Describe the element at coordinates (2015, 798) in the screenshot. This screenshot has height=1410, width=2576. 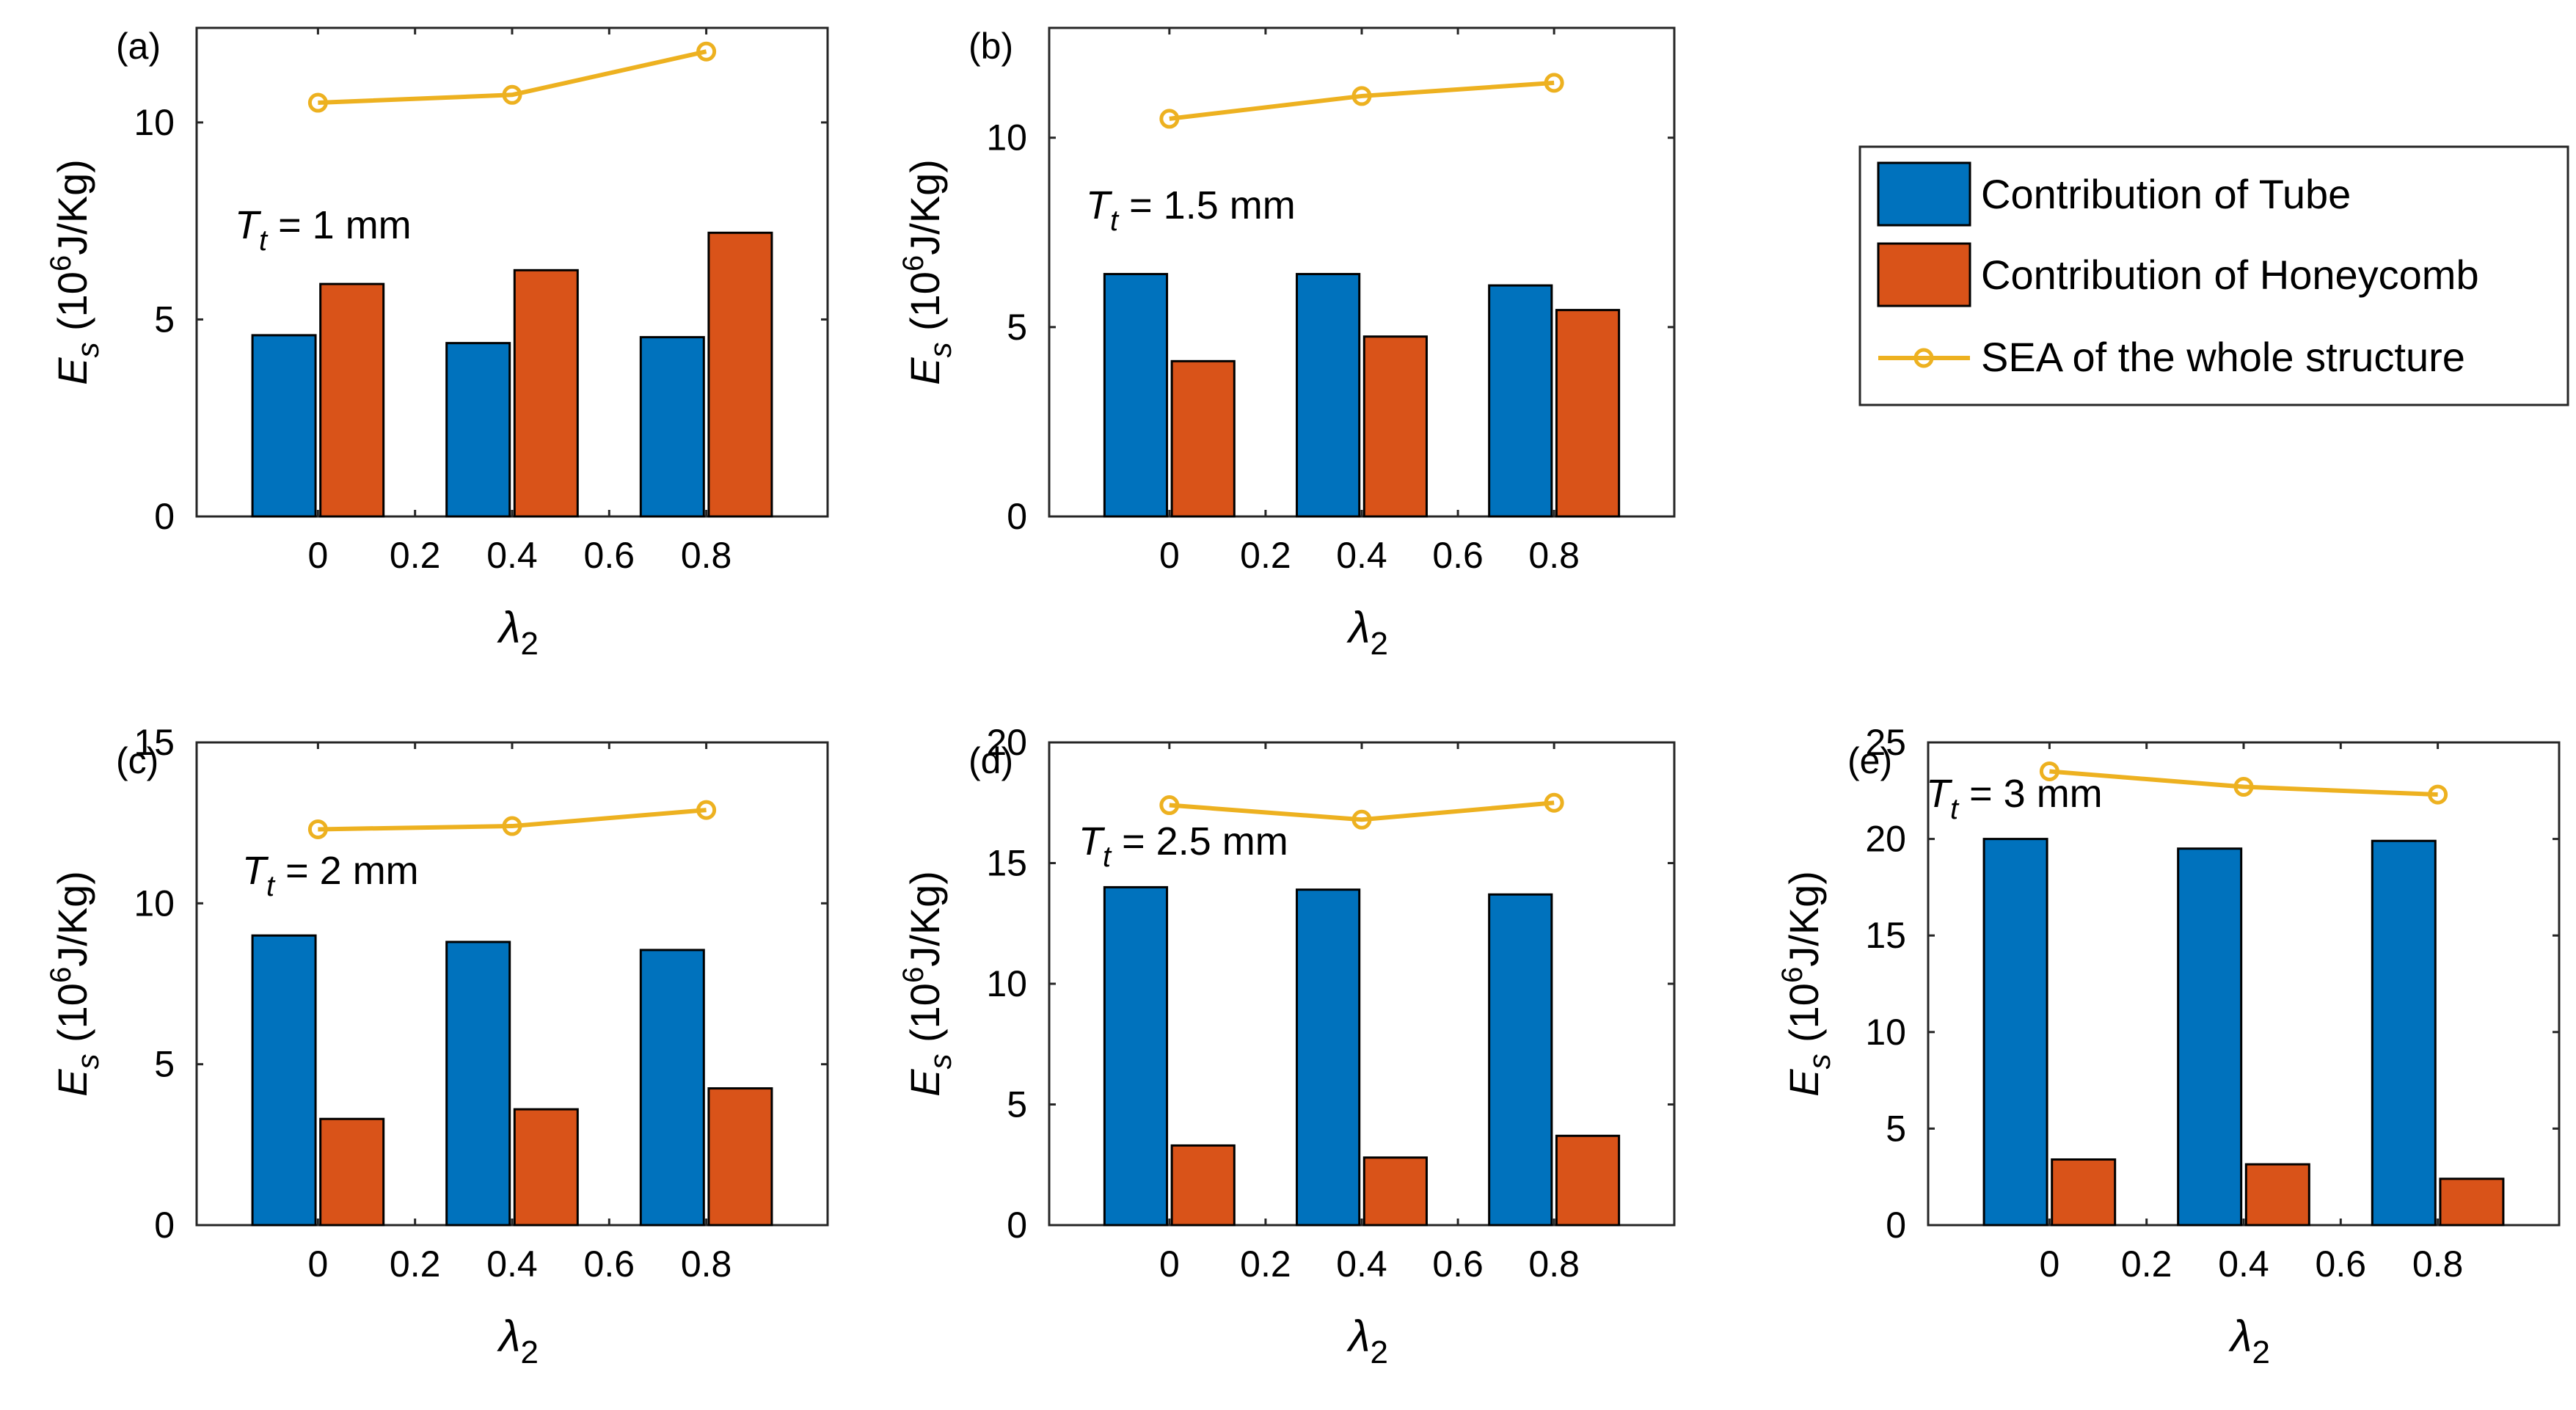
I see `thickness-annotation: Tt = 3 mm` at that location.